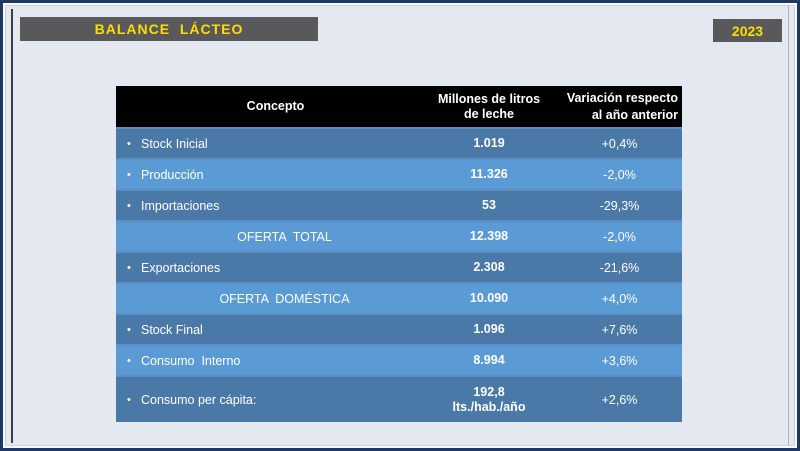 Image resolution: width=800 pixels, height=451 pixels. I want to click on volume-value: 1.019, so click(489, 143).